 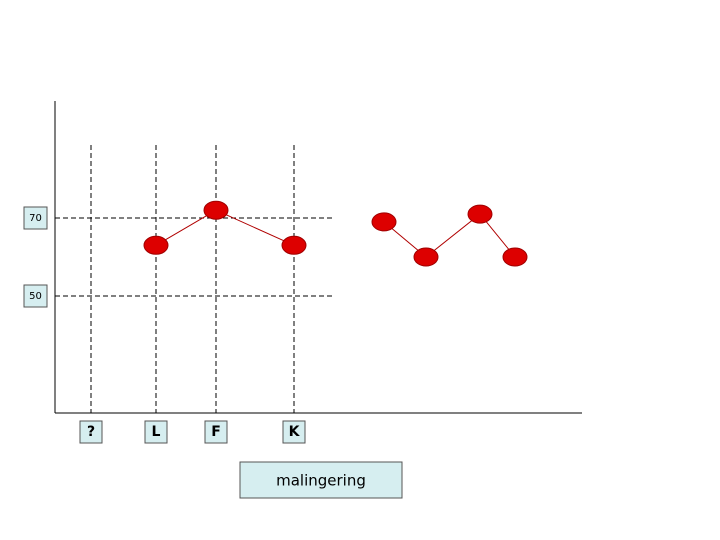 I want to click on x-tick-label: ?, so click(x=91, y=432).